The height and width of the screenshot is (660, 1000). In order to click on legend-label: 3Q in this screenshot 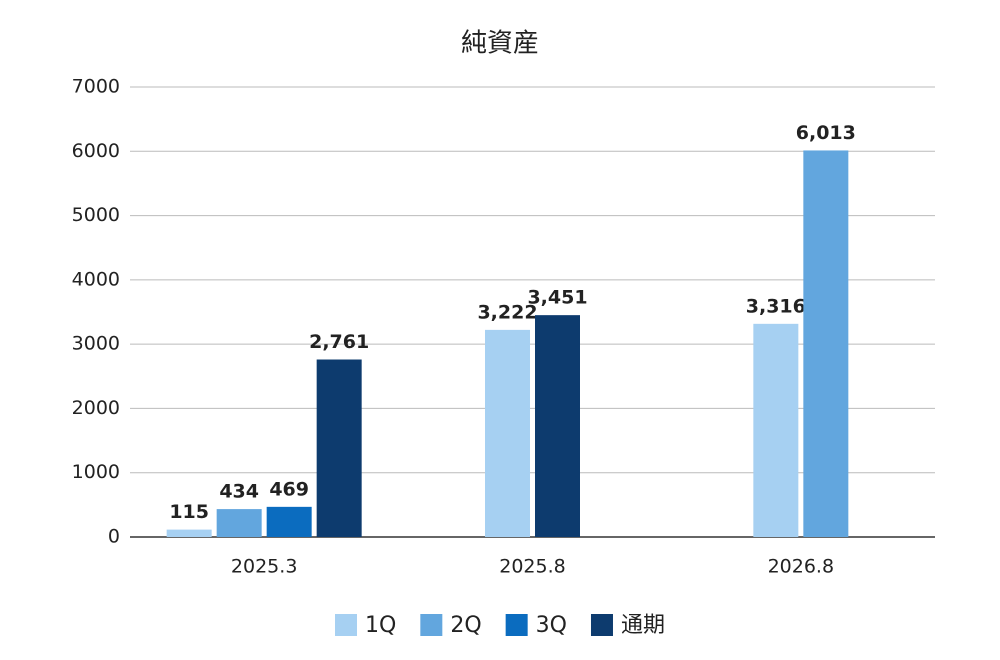, I will do `click(551, 625)`.